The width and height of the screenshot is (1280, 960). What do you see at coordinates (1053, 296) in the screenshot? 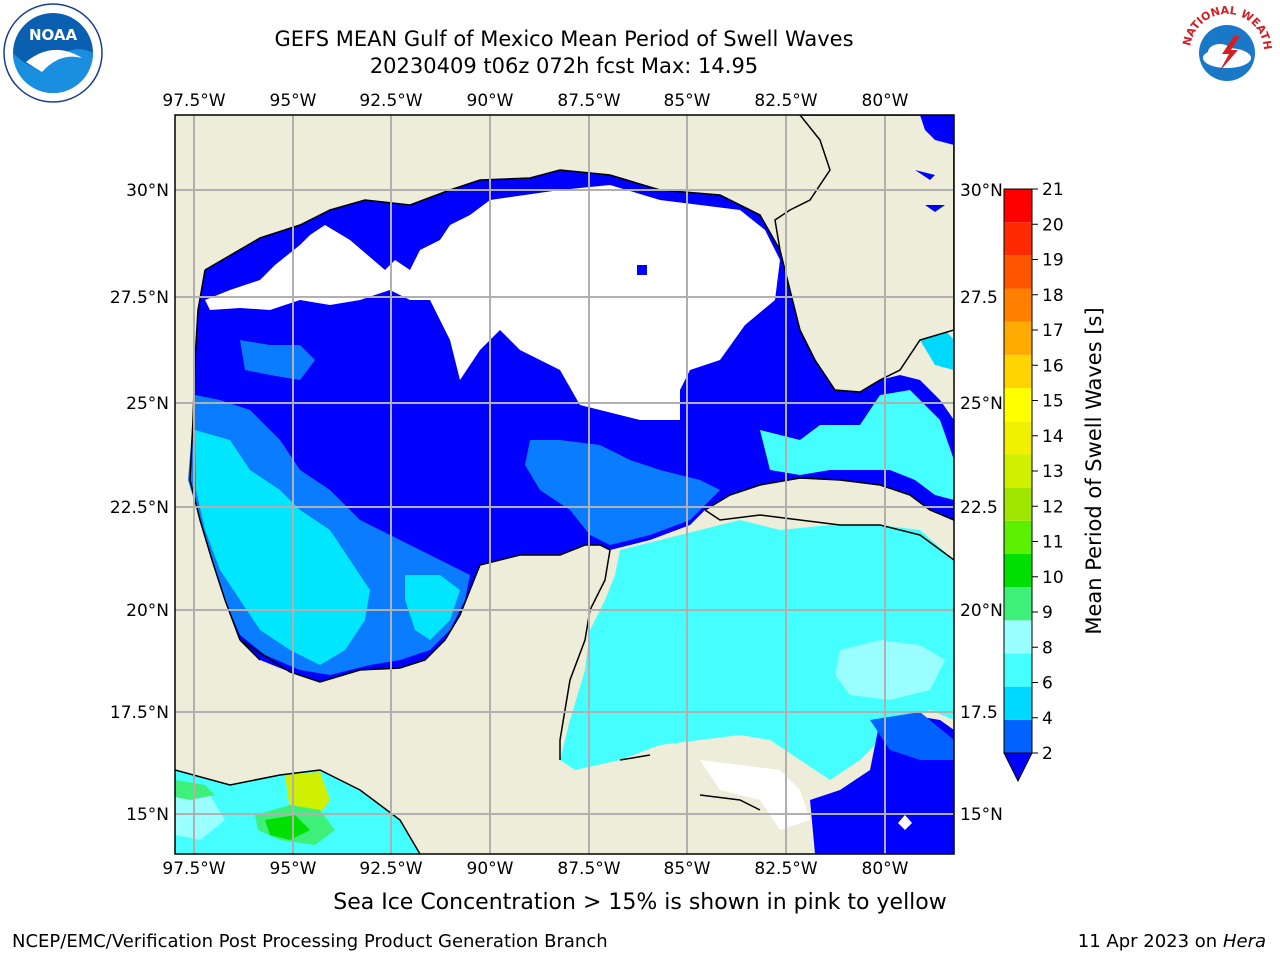
I see `colorbar-tick-label: 18` at bounding box center [1053, 296].